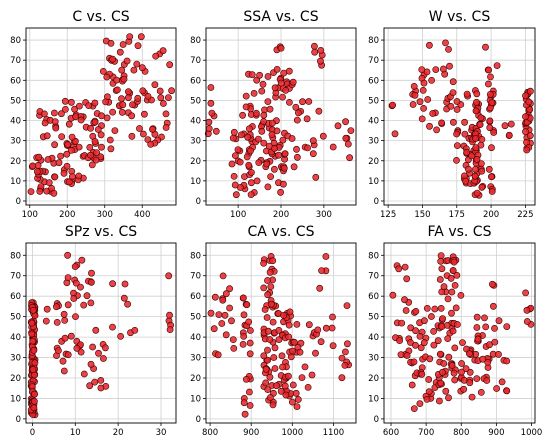 Image resolution: width=550 pixels, height=445 pixels. Describe the element at coordinates (373, 297) in the screenshot. I see `y-tick-label: 60` at that location.